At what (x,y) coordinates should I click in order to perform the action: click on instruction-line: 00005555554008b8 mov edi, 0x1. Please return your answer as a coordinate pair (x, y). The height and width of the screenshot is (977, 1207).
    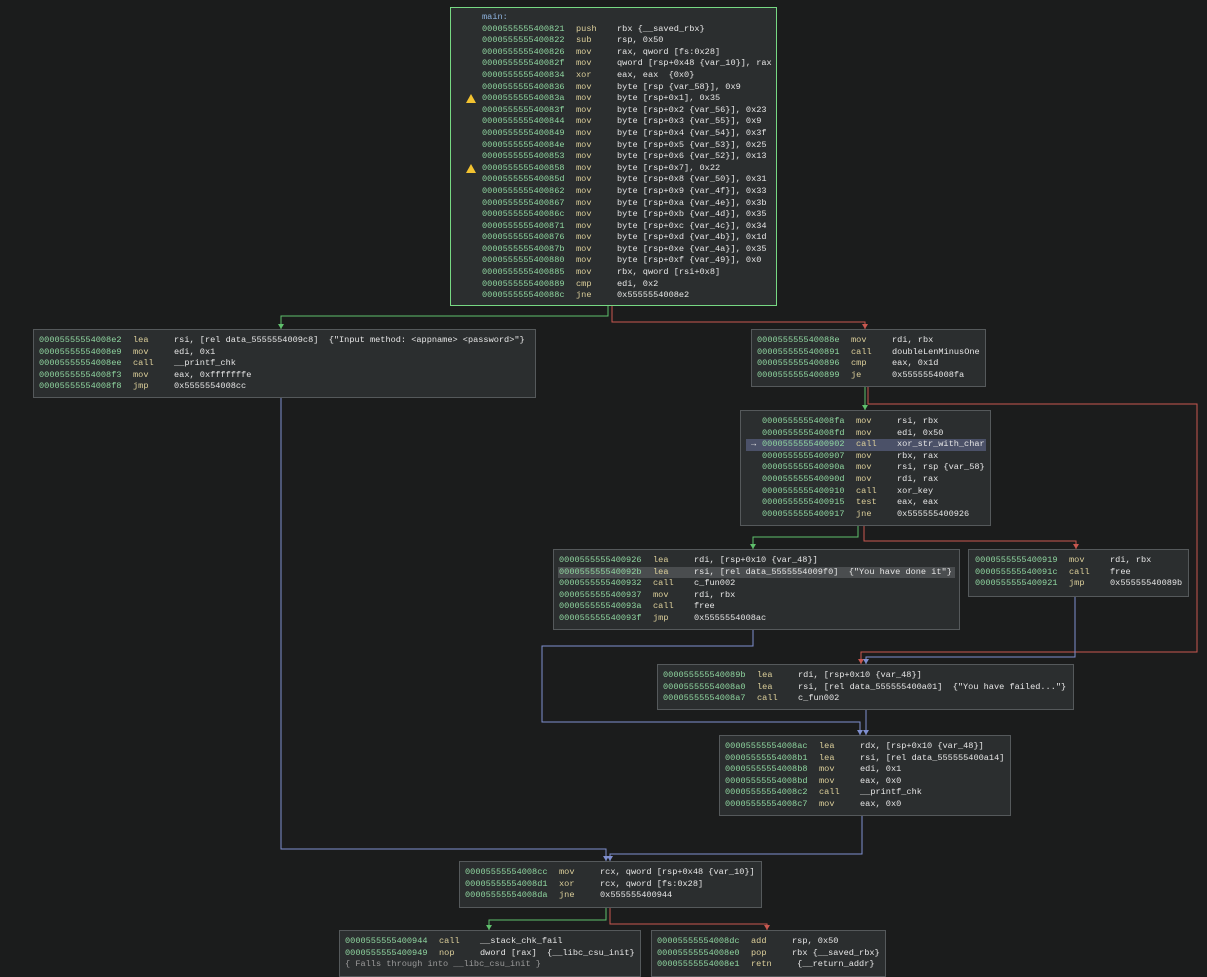
    Looking at the image, I should click on (867, 770).